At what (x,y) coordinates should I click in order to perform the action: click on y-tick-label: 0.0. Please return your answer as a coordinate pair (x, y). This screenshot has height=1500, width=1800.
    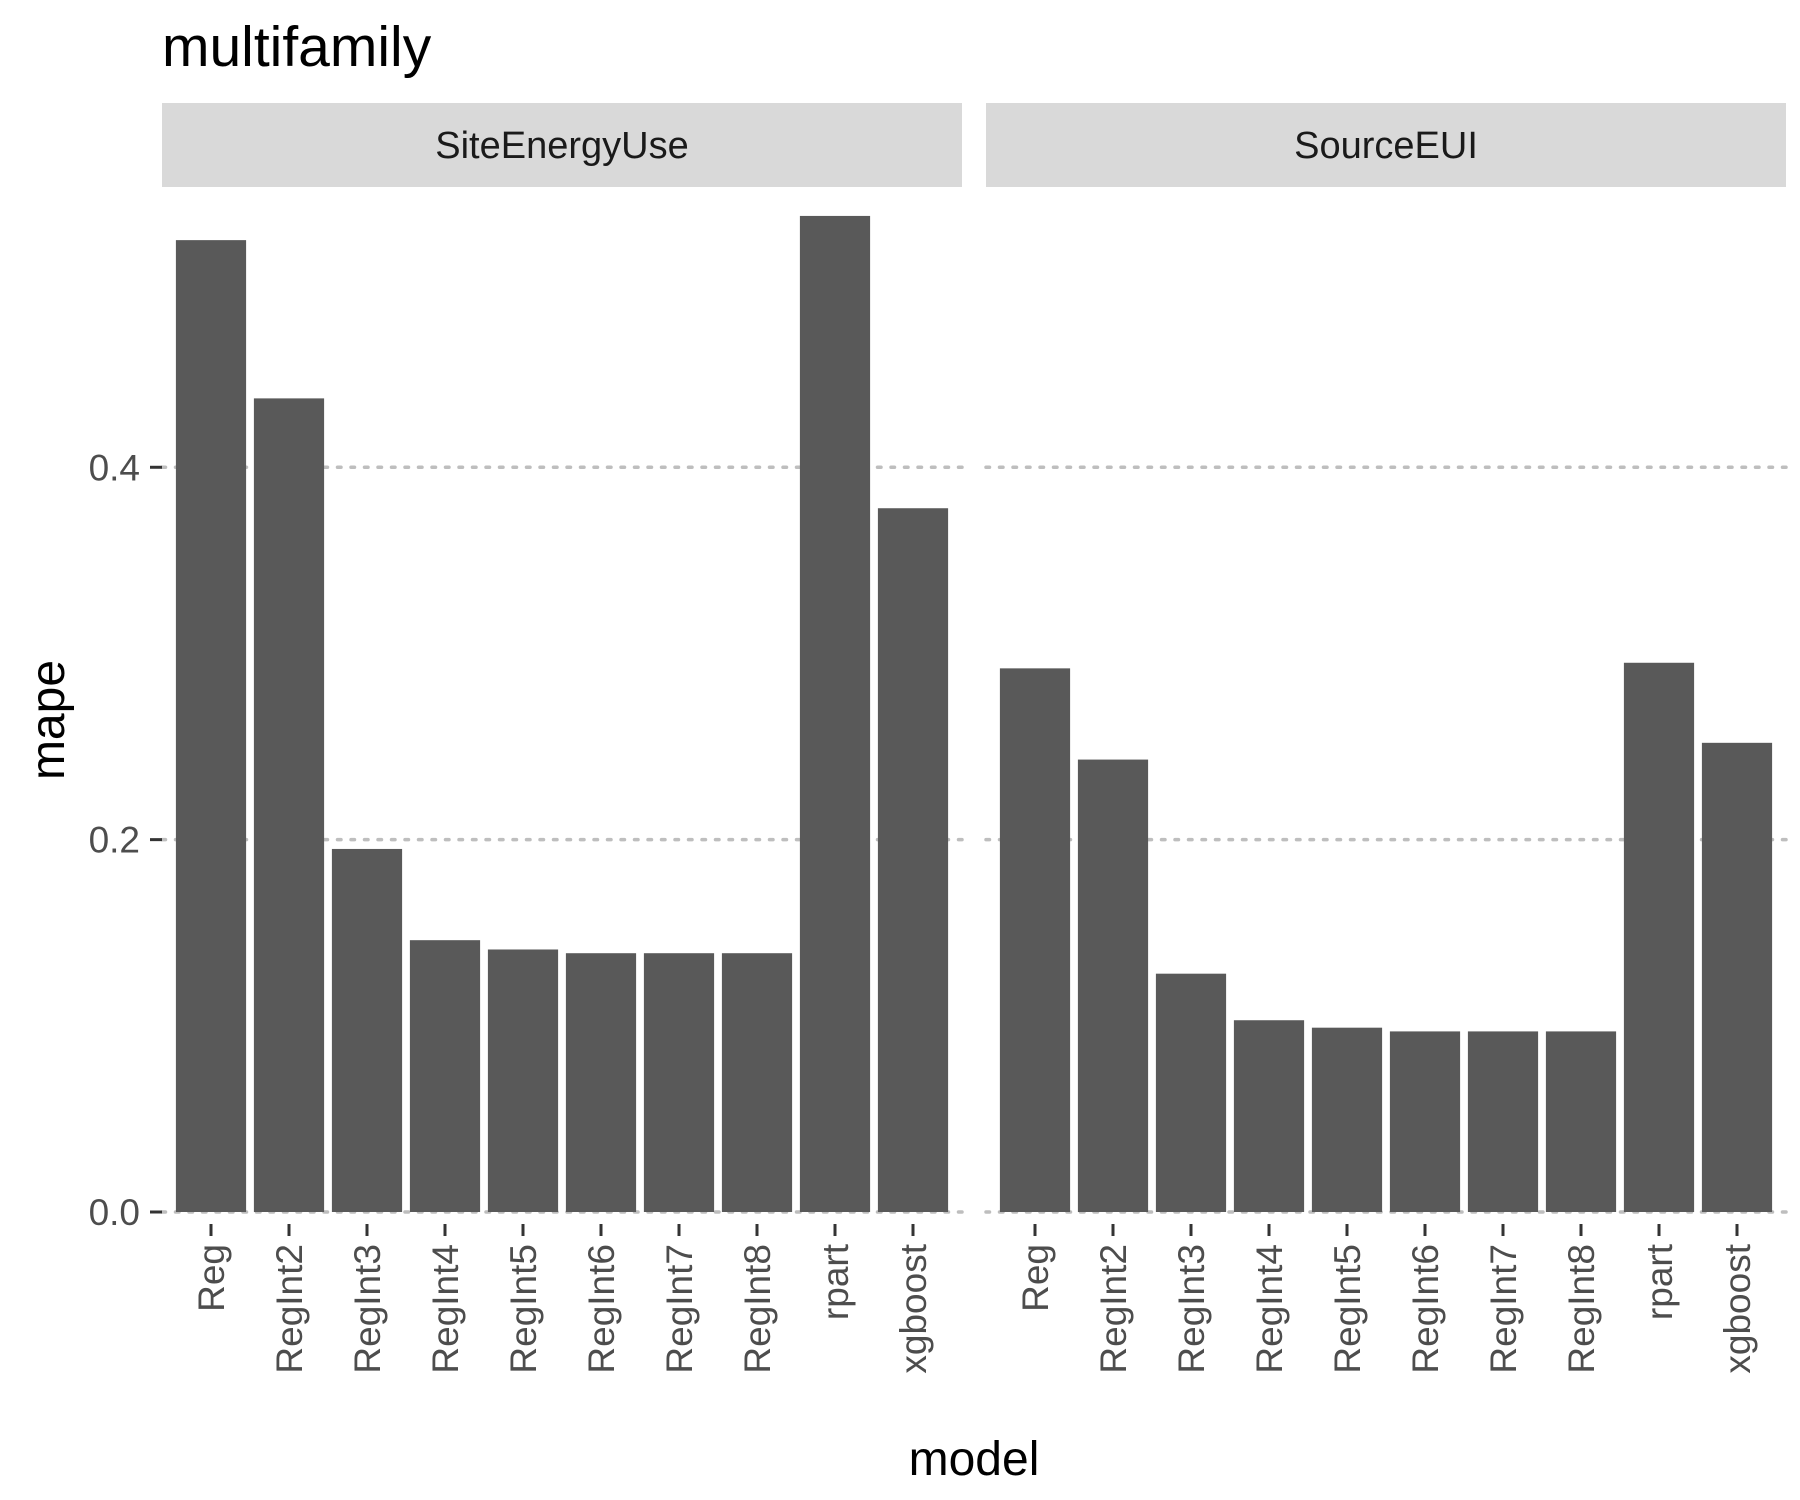
    Looking at the image, I should click on (114, 1212).